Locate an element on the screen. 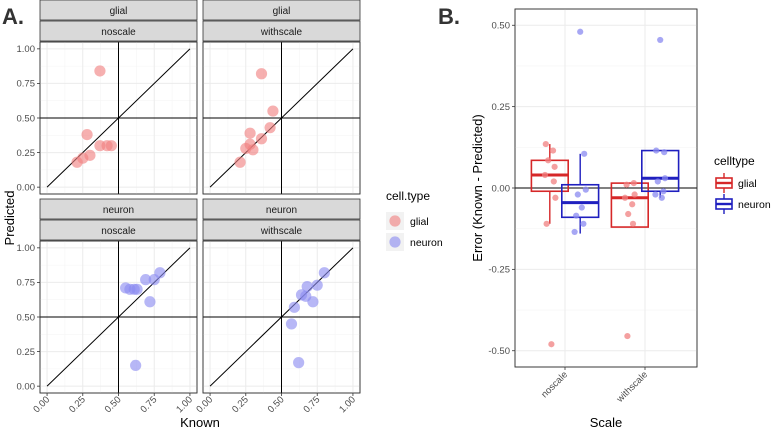 The height and width of the screenshot is (431, 778). x-tick-label: noscale is located at coordinates (554, 384).